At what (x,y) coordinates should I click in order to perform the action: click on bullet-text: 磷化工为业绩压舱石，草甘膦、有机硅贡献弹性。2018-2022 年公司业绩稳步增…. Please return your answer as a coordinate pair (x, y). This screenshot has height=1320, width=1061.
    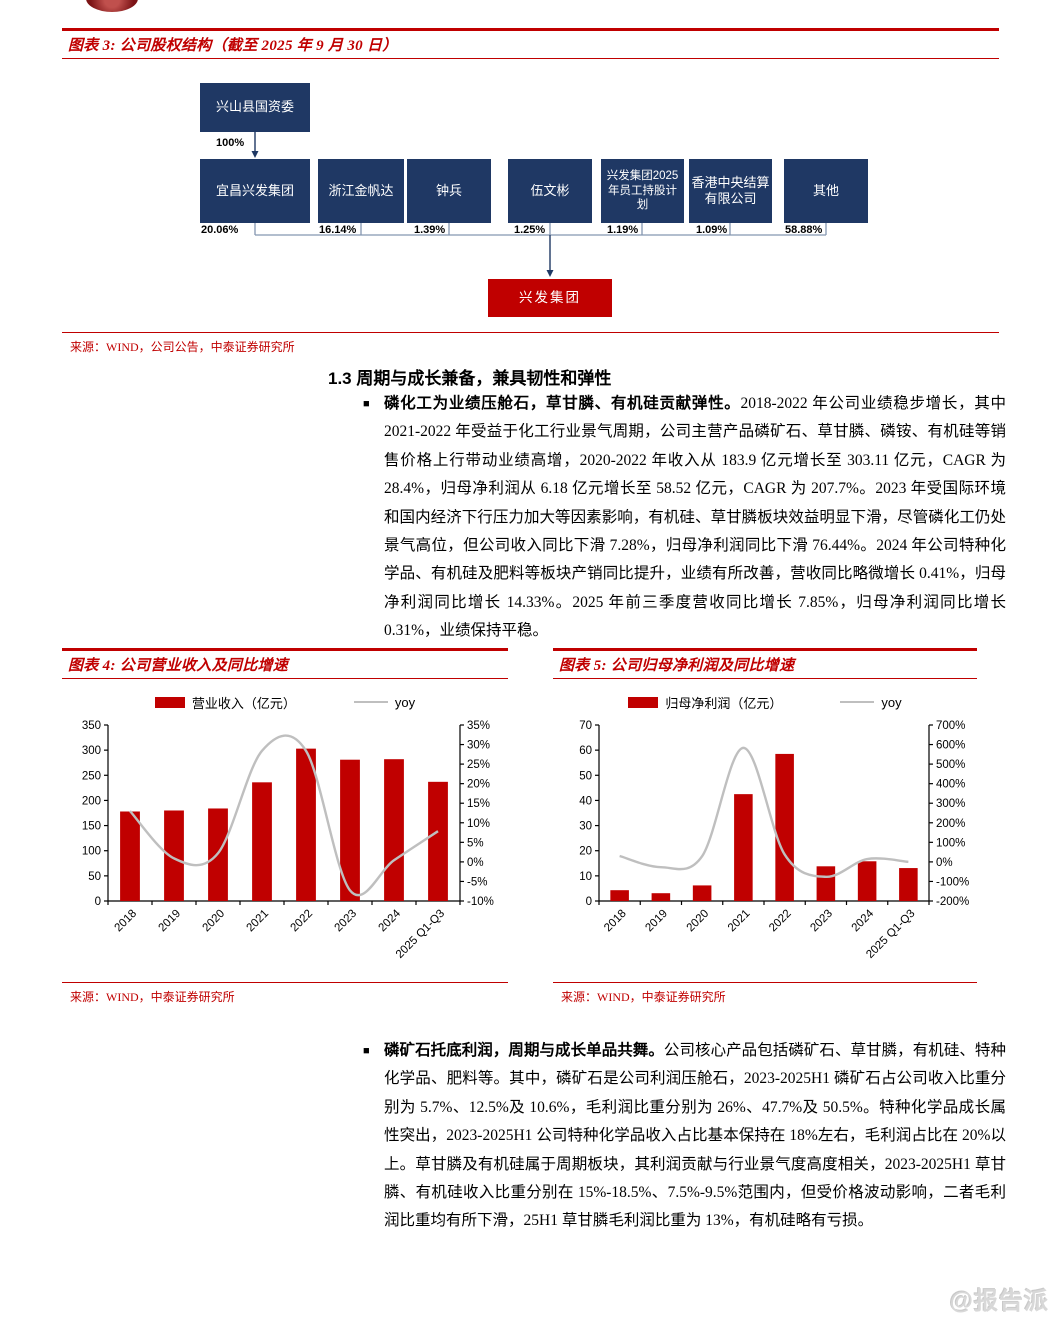
    Looking at the image, I should click on (695, 518).